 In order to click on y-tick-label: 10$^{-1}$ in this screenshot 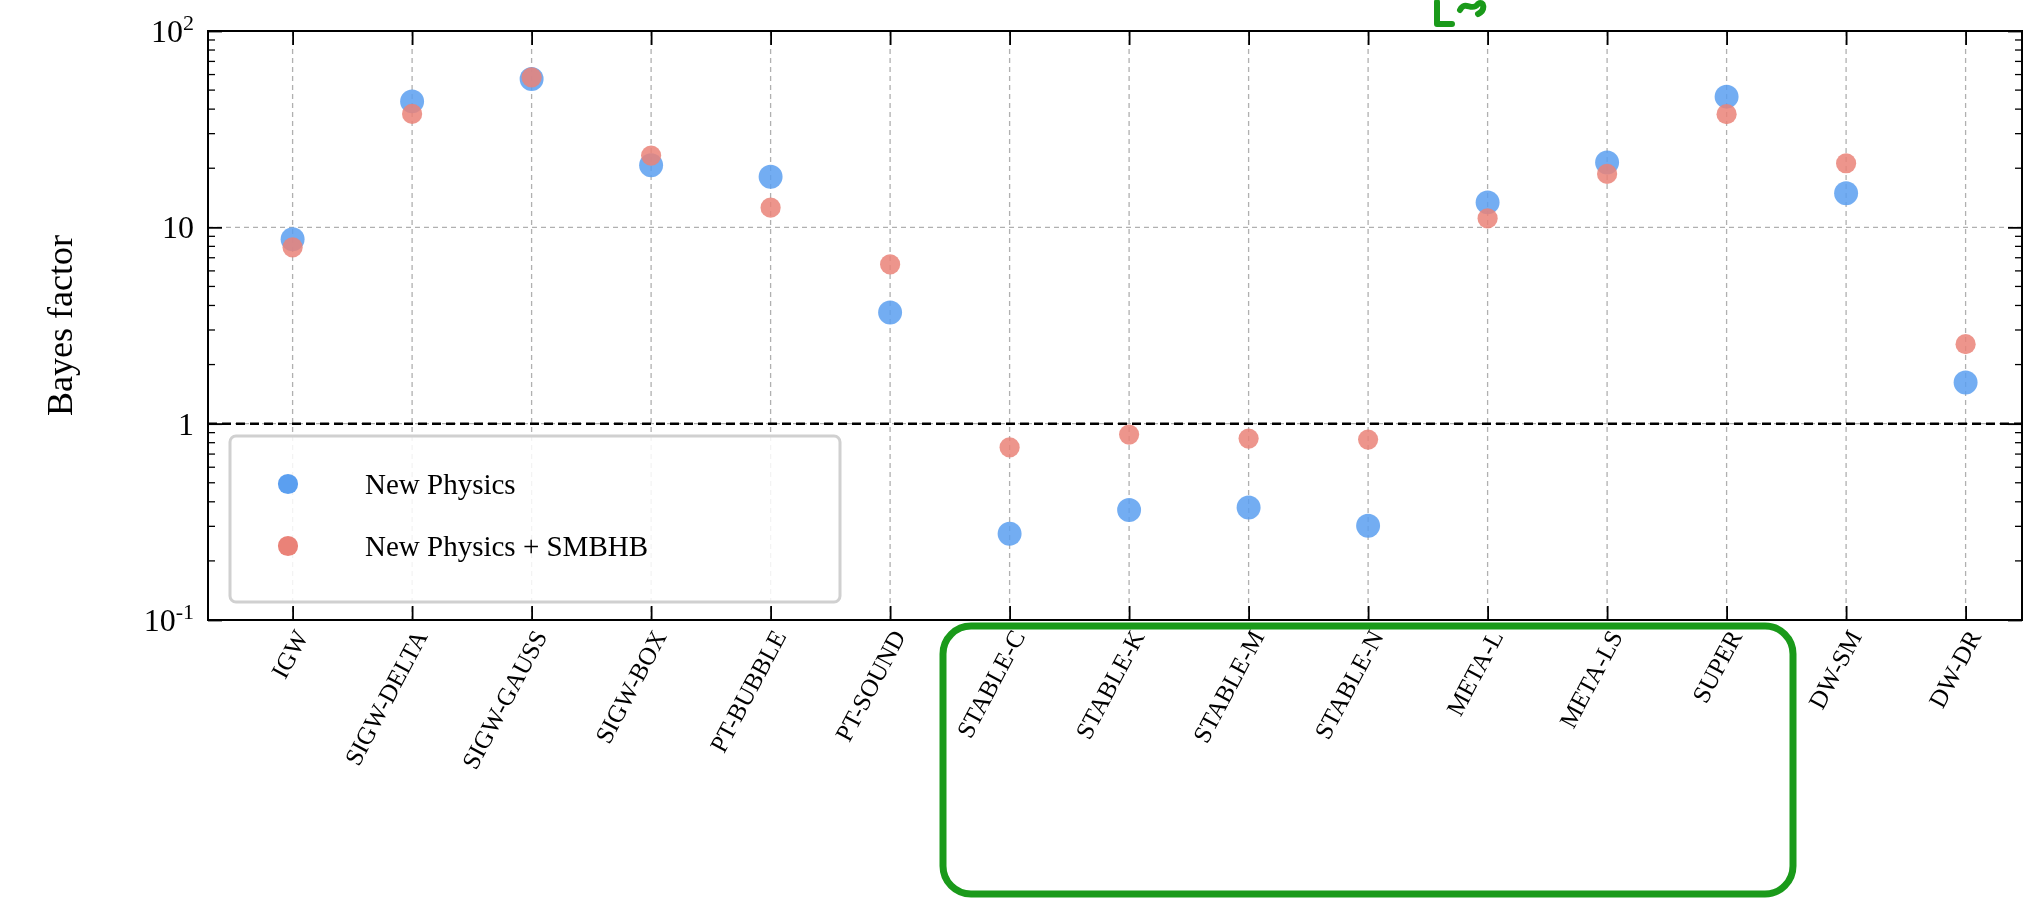, I will do `click(168, 618)`.